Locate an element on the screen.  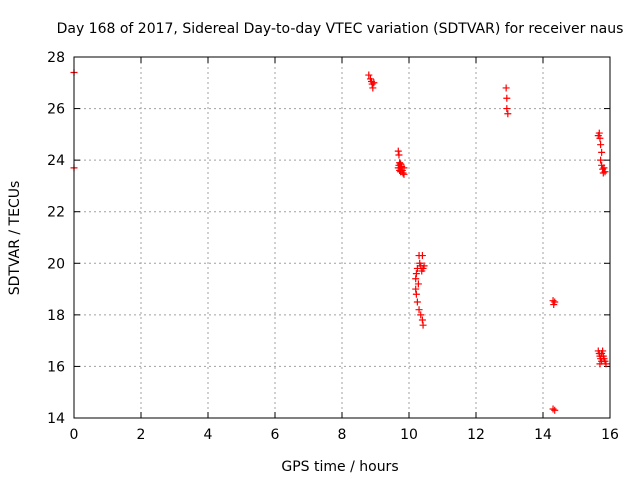
x-tick-label: 12 is located at coordinates (476, 435).